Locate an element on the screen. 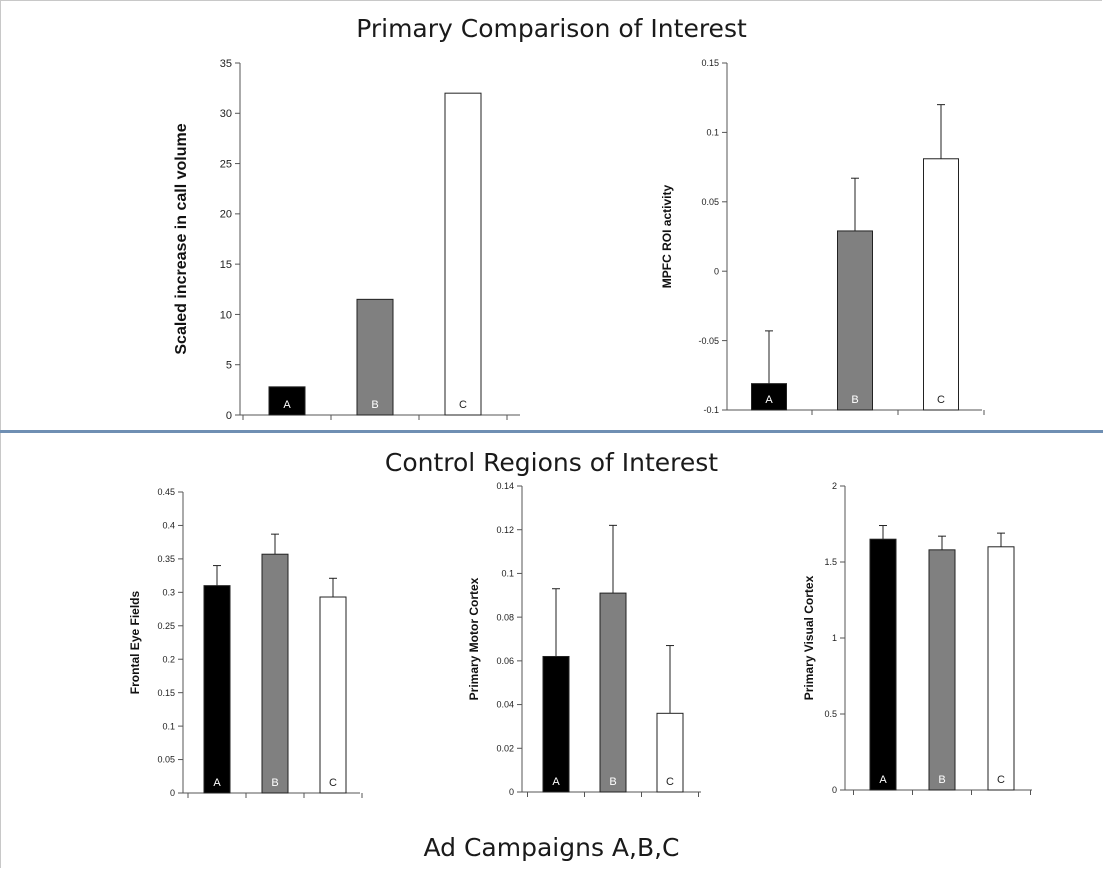 The width and height of the screenshot is (1103, 869). y-tick-label: 25 is located at coordinates (226, 164).